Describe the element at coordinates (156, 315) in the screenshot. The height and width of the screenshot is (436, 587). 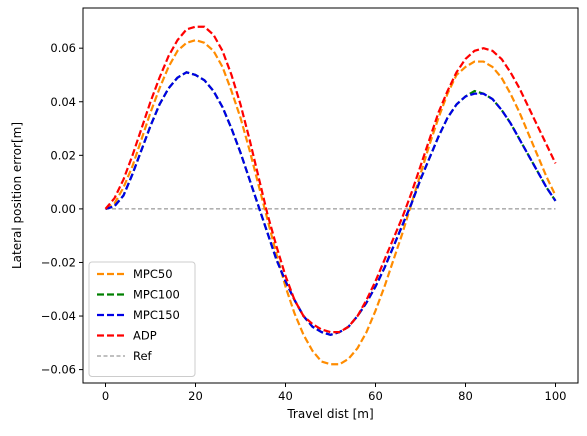
I see `legend-label-mpc150: MPC150` at that location.